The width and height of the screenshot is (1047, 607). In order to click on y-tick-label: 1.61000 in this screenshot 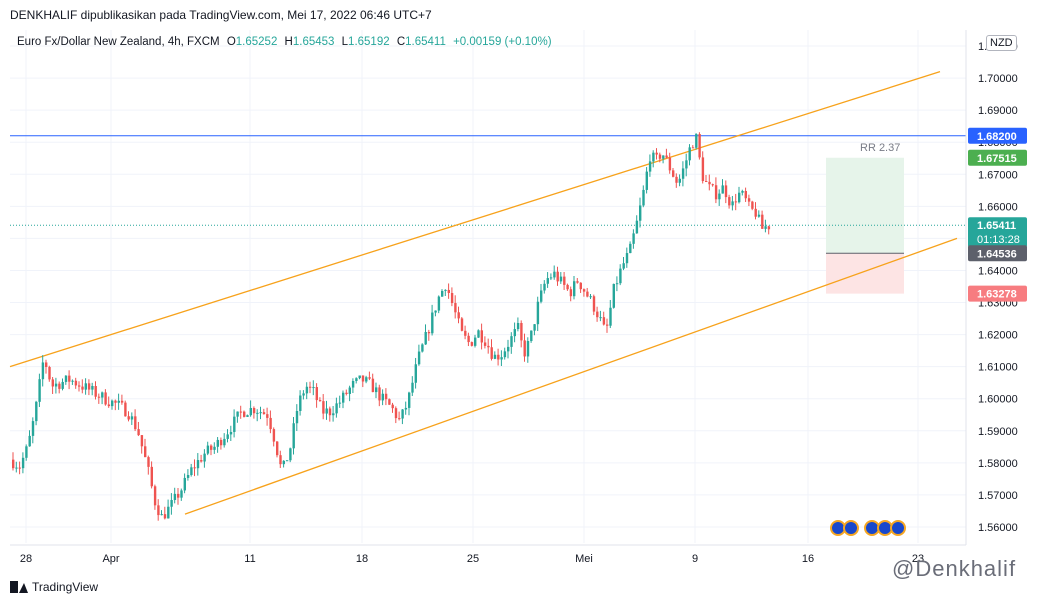, I will do `click(998, 368)`.